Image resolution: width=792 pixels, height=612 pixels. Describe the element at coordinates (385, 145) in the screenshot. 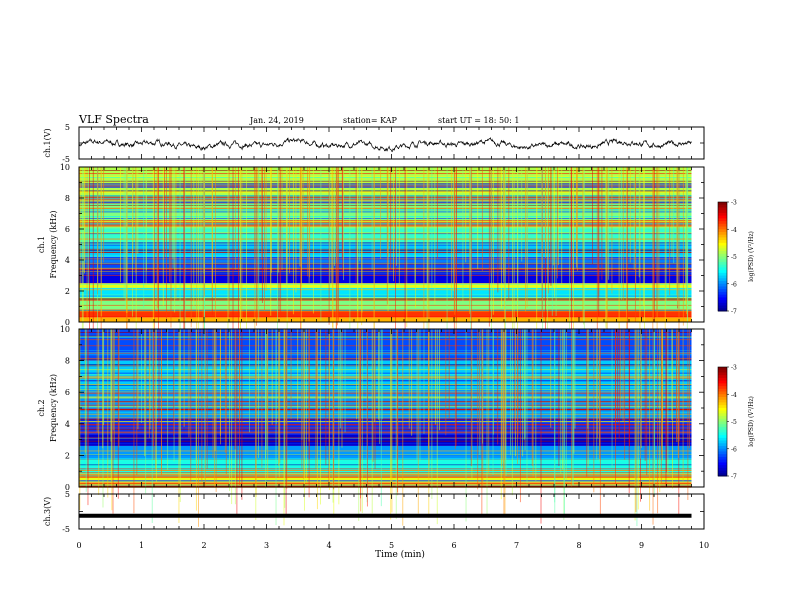

I see `ch1-waveform-line` at that location.